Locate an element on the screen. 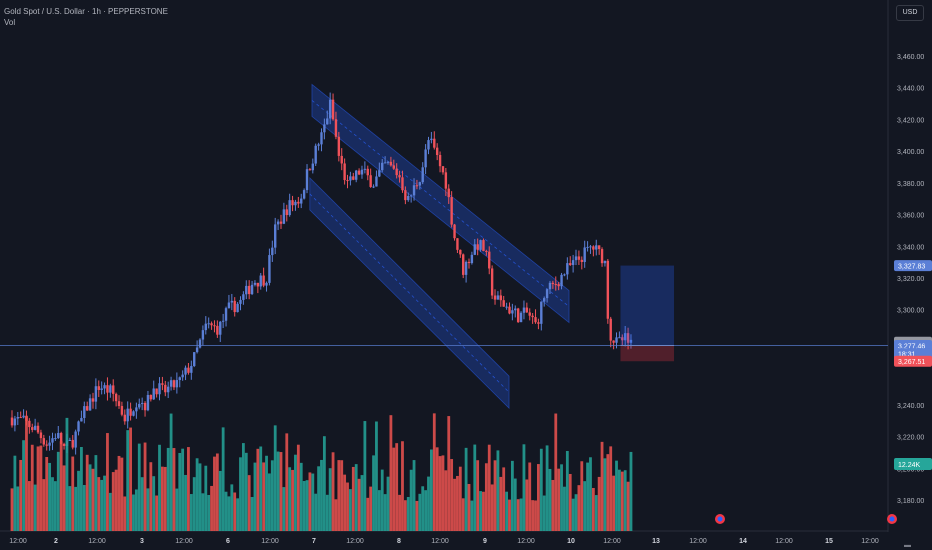  price-tag-label: 3,277.46 is located at coordinates (911, 346).